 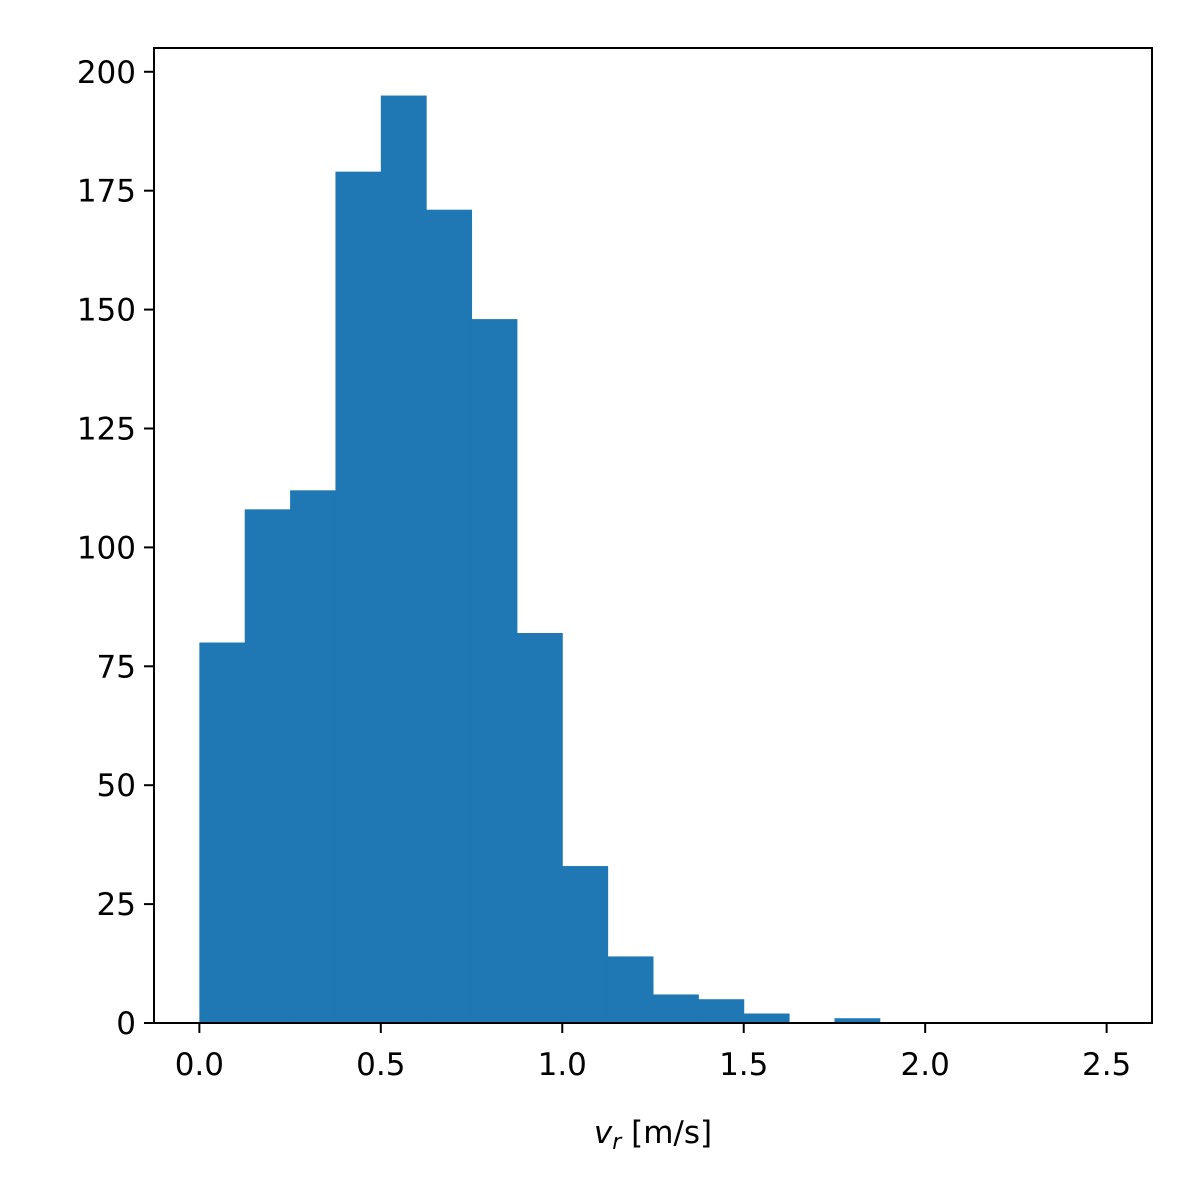 What do you see at coordinates (106, 548) in the screenshot?
I see `y-tick-label: 100` at bounding box center [106, 548].